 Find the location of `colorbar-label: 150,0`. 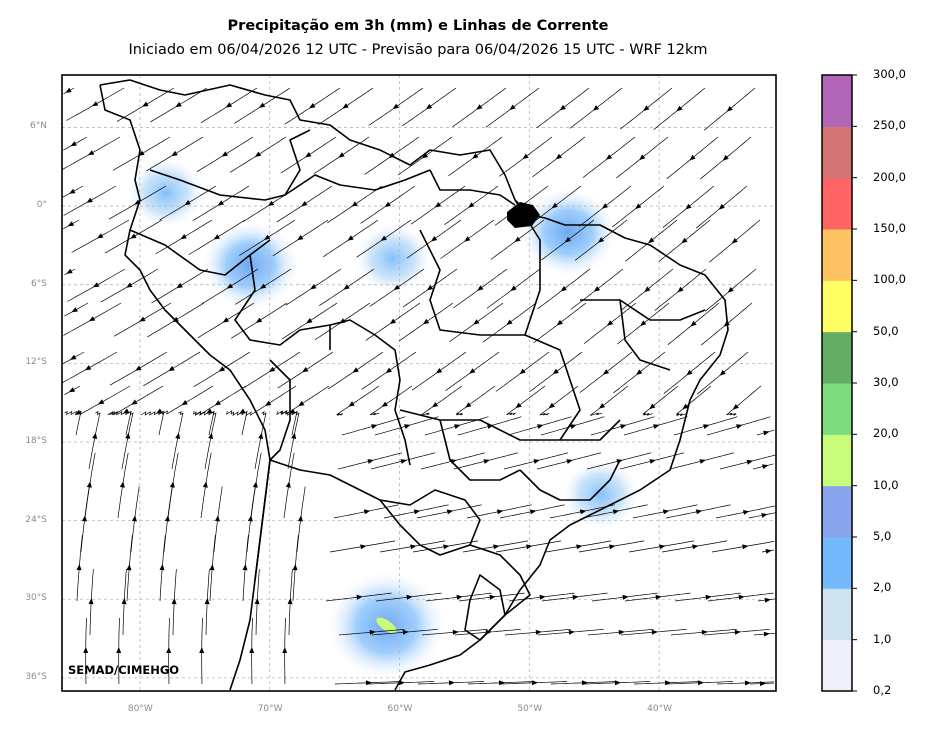

colorbar-label: 150,0 is located at coordinates (889, 228).